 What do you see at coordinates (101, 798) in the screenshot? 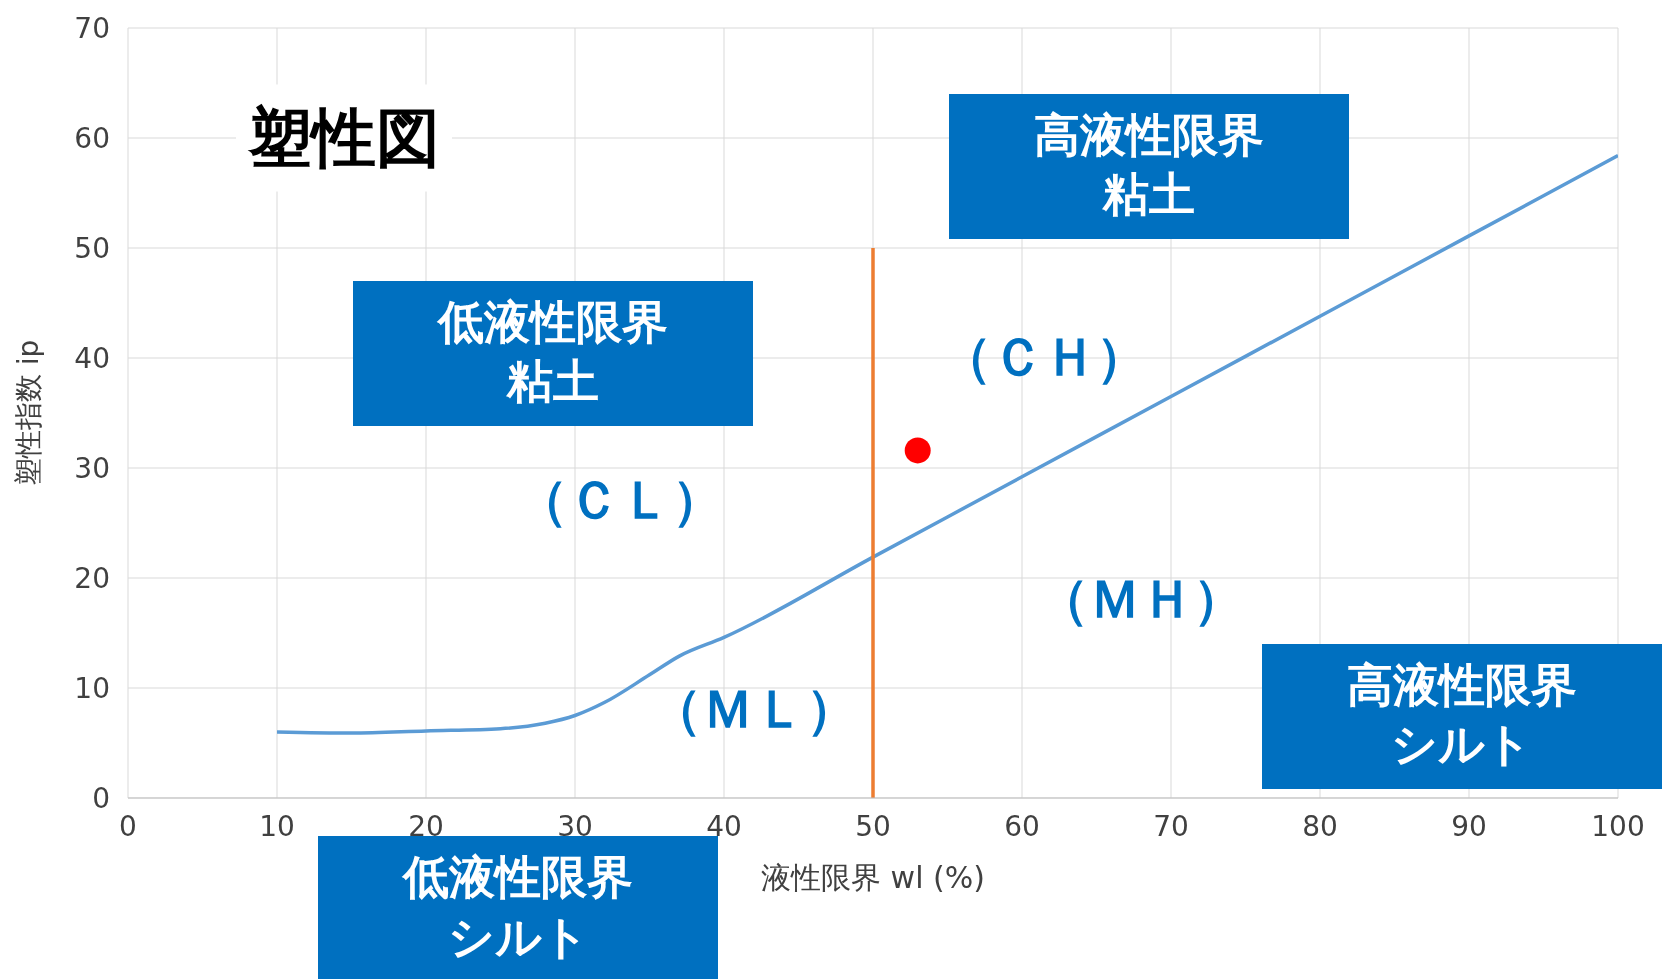
I see `y-tick-label: 0` at bounding box center [101, 798].